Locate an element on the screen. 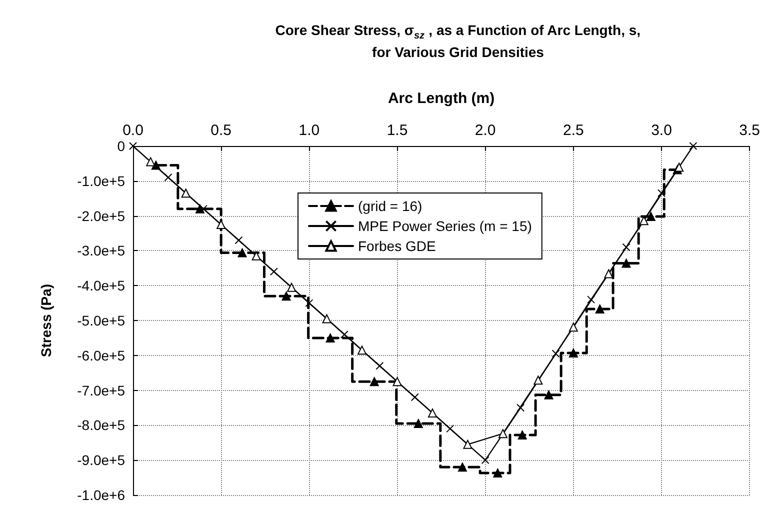 This screenshot has width=771, height=516. y-tick-label: -4.0e+5 is located at coordinates (101, 286).